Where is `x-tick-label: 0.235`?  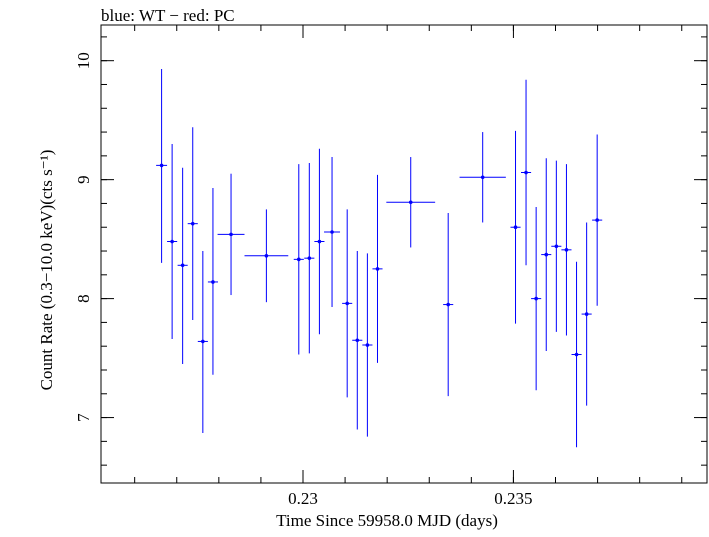
x-tick-label: 0.235 is located at coordinates (513, 498).